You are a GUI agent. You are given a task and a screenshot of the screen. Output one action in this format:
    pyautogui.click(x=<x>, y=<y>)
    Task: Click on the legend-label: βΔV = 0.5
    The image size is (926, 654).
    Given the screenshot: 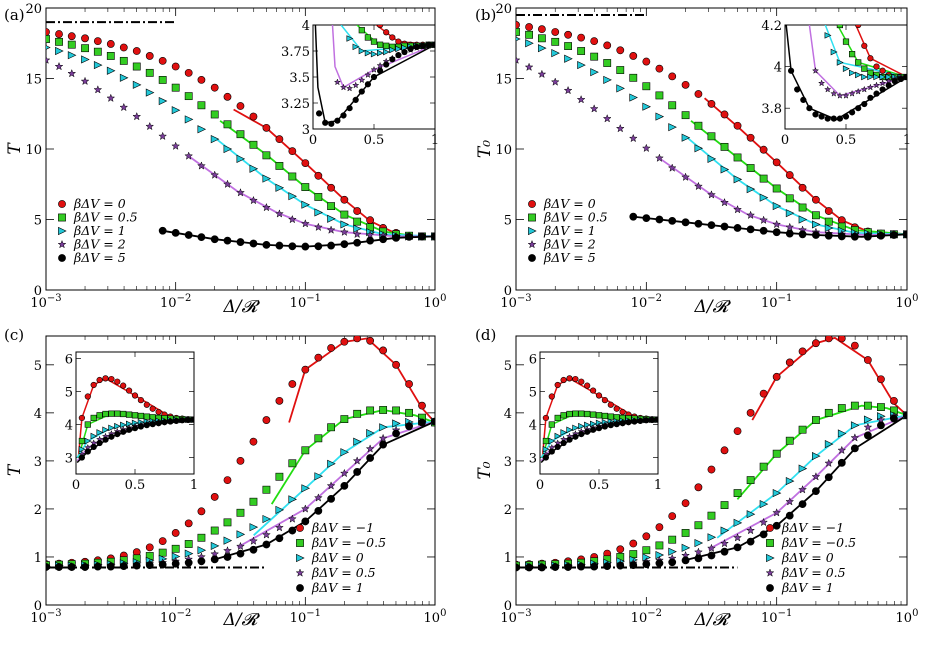 What is the action you would take?
    pyautogui.click(x=575, y=217)
    